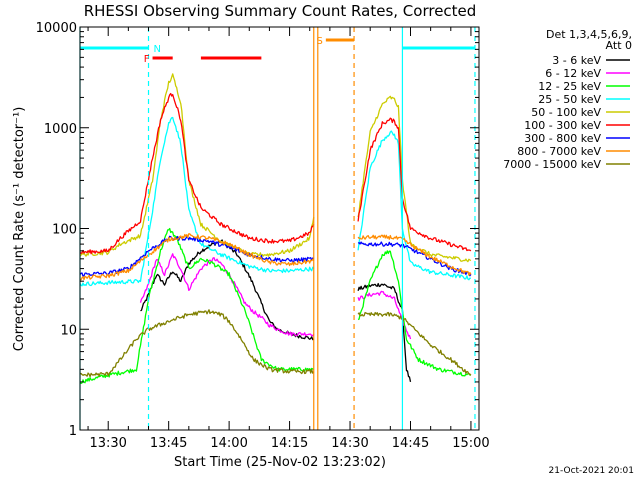 The width and height of the screenshot is (640, 480). What do you see at coordinates (349, 443) in the screenshot?
I see `x-tick-label-4: 14:30` at bounding box center [349, 443].